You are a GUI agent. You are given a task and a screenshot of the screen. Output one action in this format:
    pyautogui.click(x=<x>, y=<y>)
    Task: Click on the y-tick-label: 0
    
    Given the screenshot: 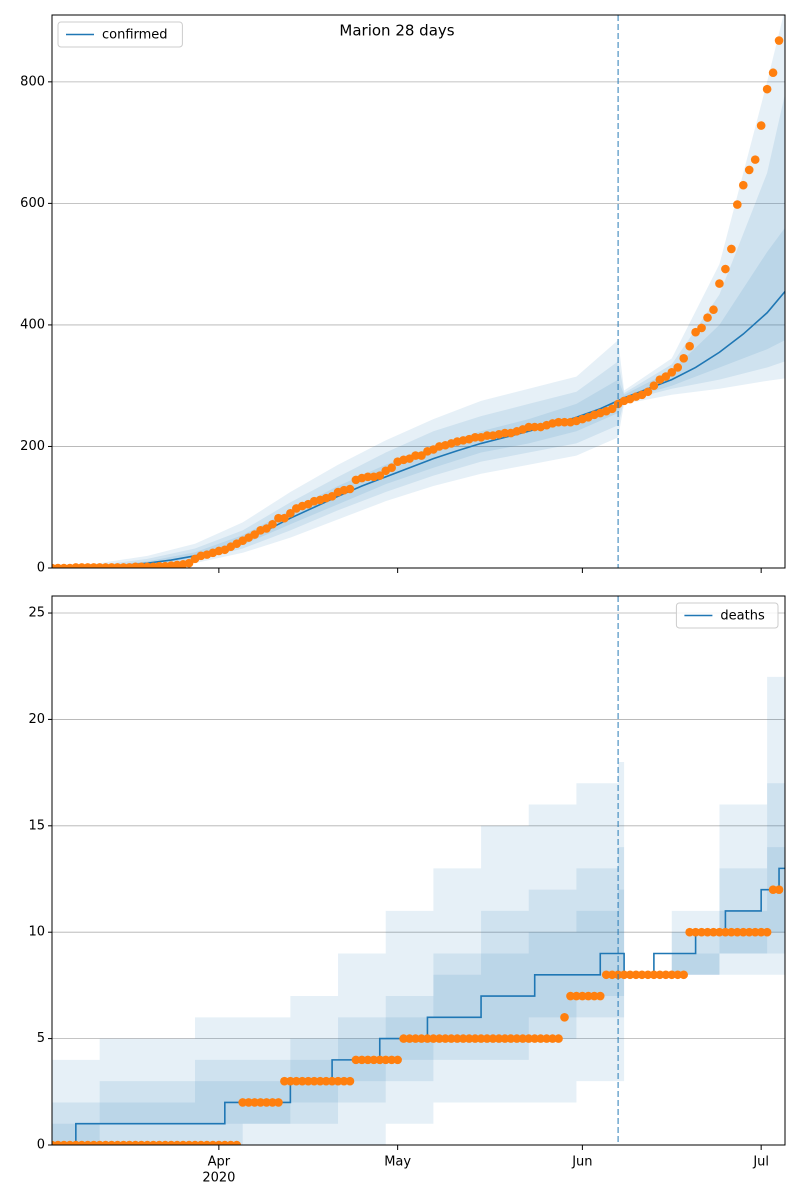 What is the action you would take?
    pyautogui.click(x=41, y=1145)
    